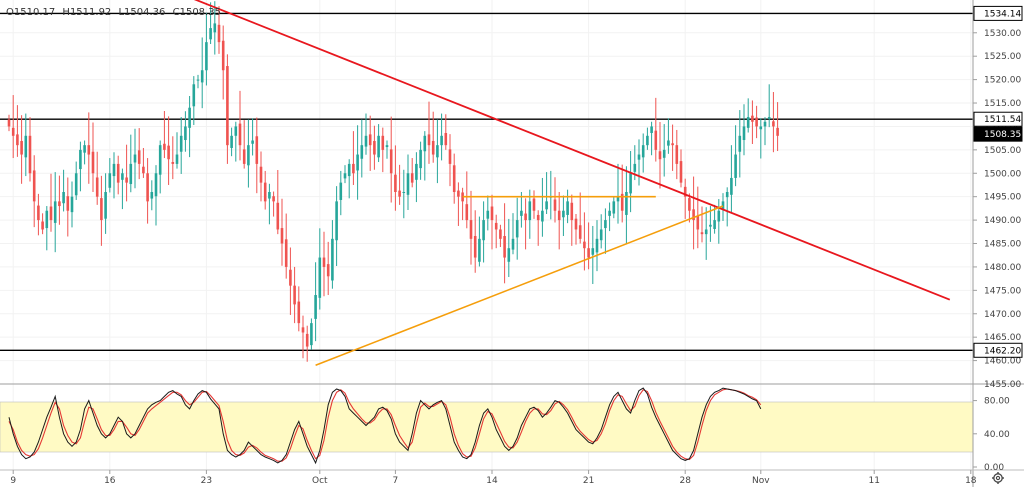 This screenshot has height=491, width=1024. What do you see at coordinates (998, 350) in the screenshot?
I see `price-tag-box` at bounding box center [998, 350].